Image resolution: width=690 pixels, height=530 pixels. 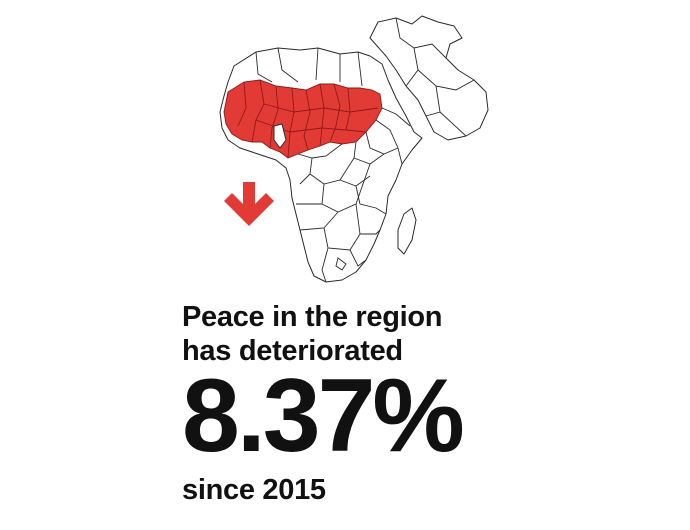 I want to click on coastal-gap, so click(x=280, y=136).